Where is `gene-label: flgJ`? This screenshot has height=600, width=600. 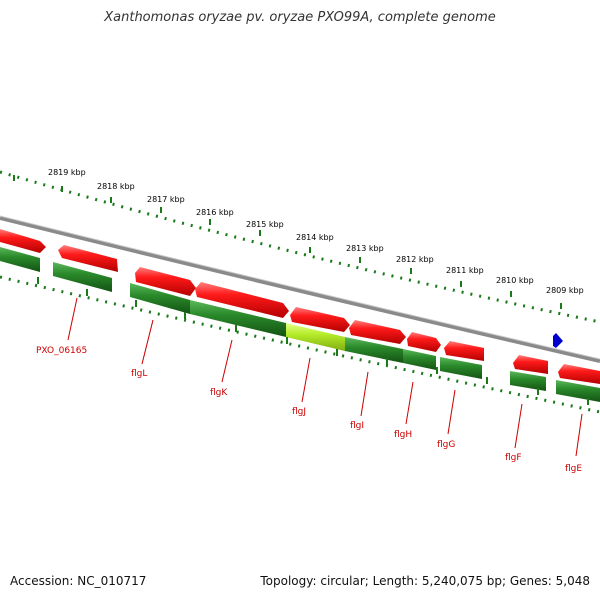 gene-label: flgJ is located at coordinates (299, 412).